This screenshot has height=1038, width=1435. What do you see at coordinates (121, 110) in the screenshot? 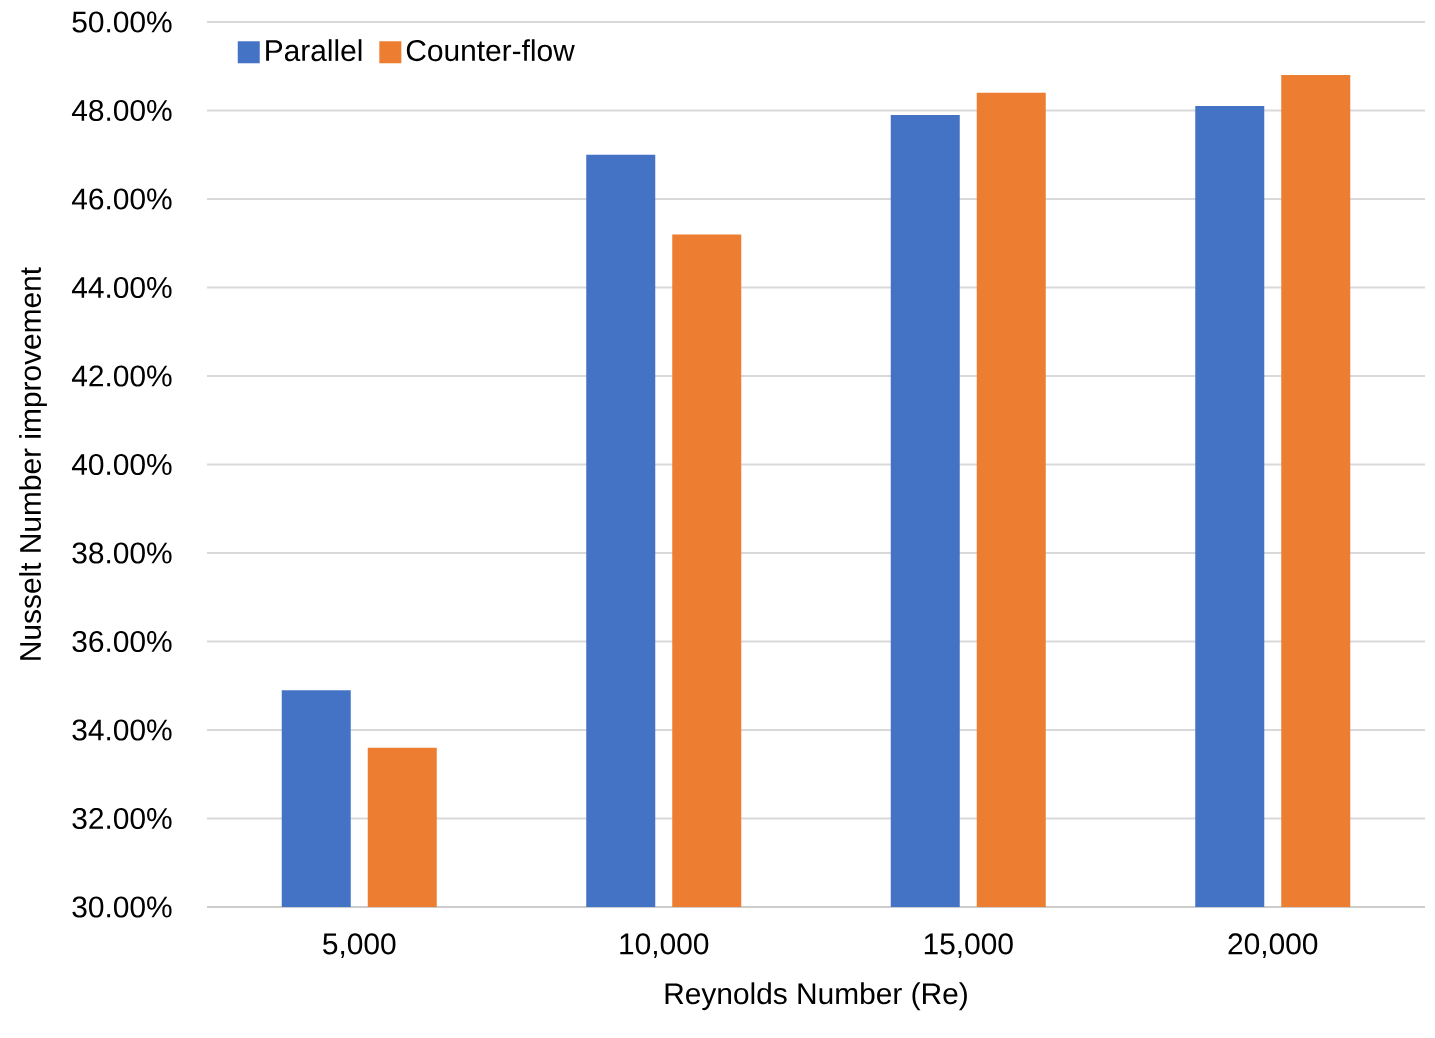
I see `y-tick-label: 48.00%` at bounding box center [121, 110].